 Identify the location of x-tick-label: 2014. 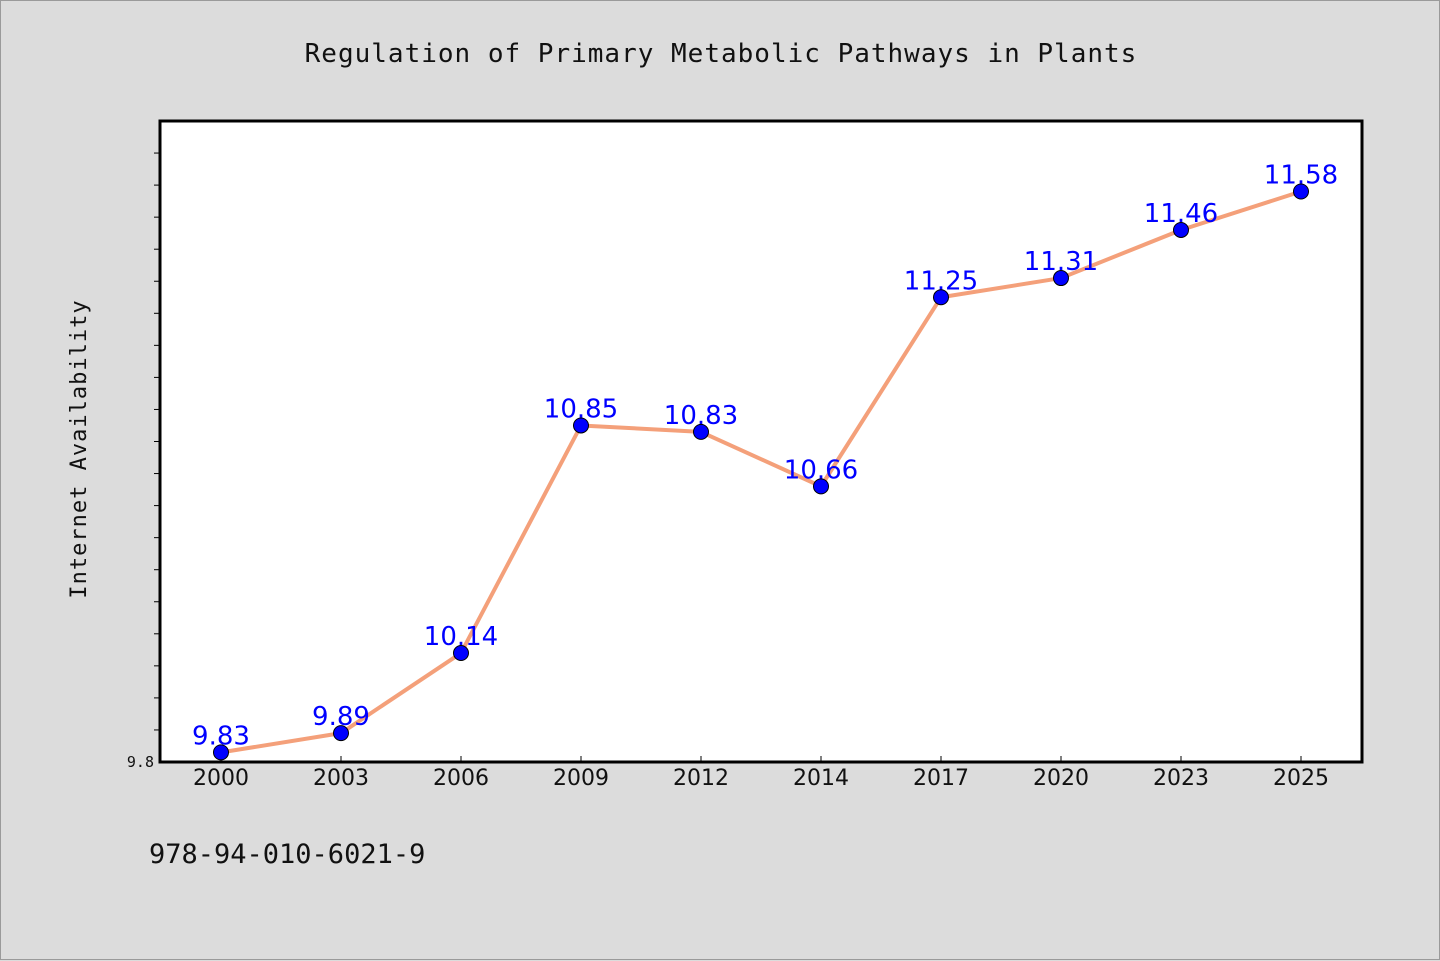
(821, 778).